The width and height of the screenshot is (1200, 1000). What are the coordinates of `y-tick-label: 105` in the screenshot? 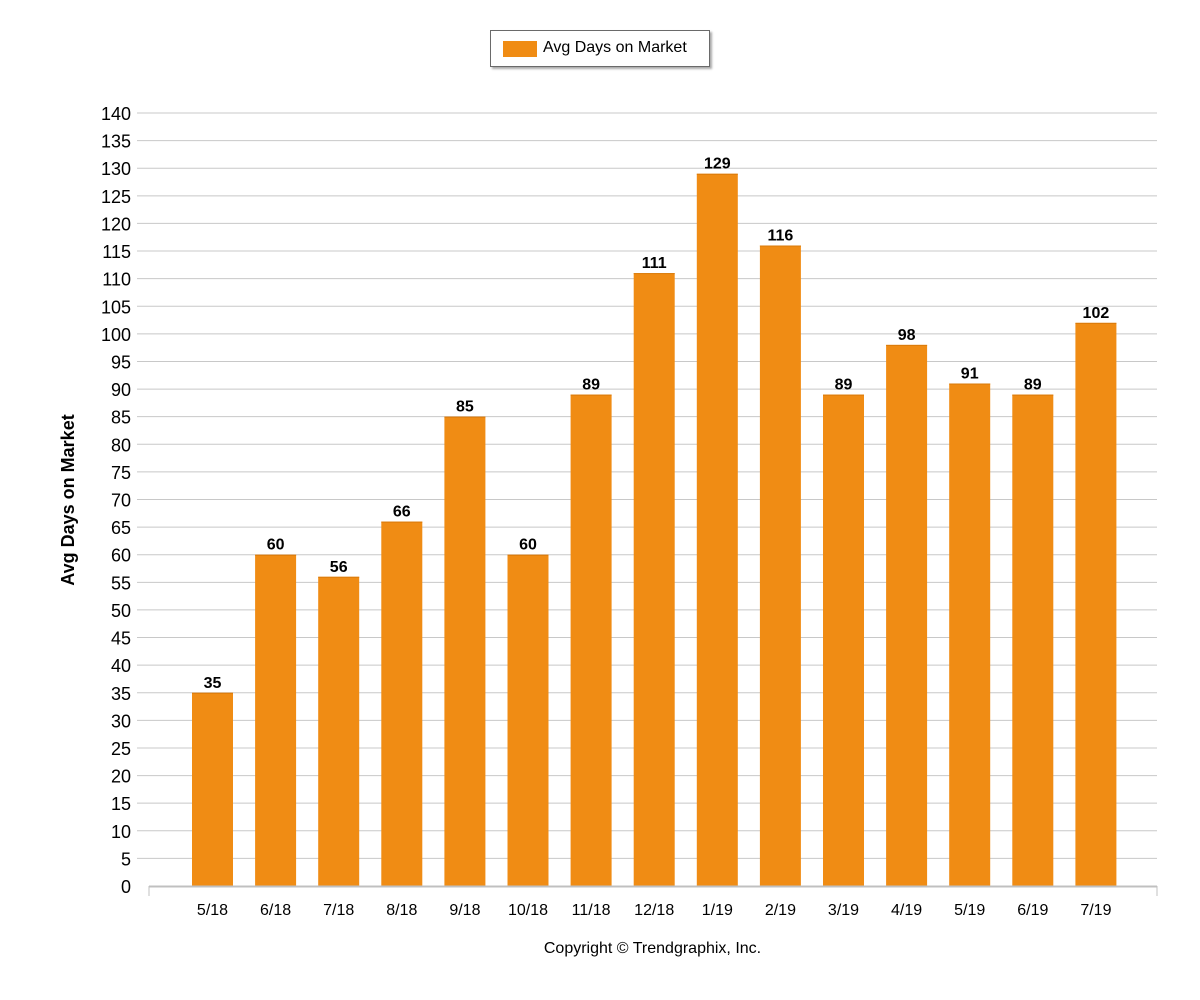 It's located at (116, 307).